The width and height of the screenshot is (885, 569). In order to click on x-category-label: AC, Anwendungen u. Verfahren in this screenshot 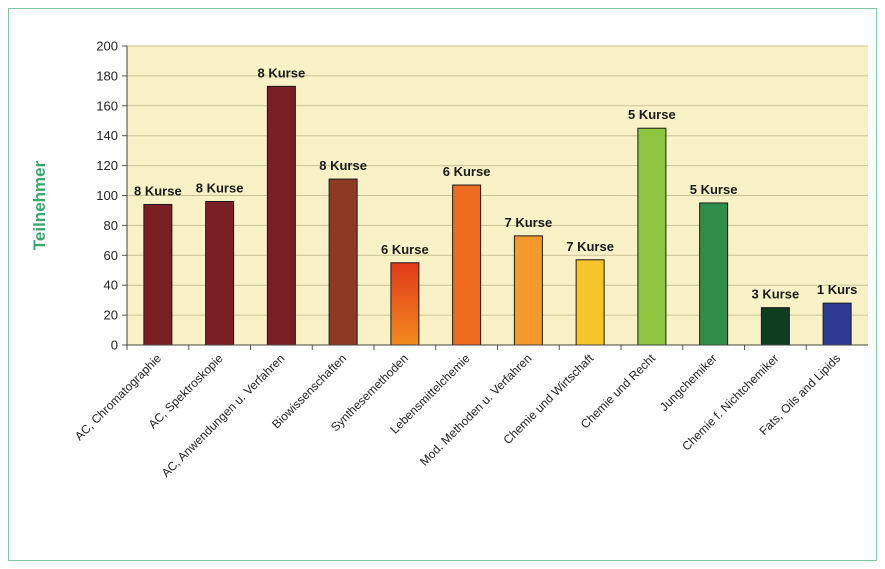, I will do `click(223, 415)`.